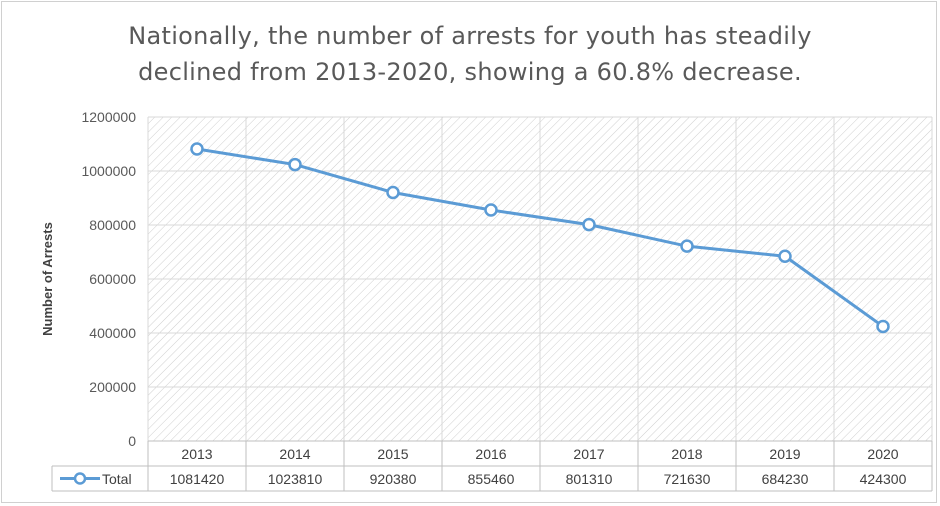 The width and height of the screenshot is (940, 506). I want to click on x-tick-label: 2013, so click(196, 454).